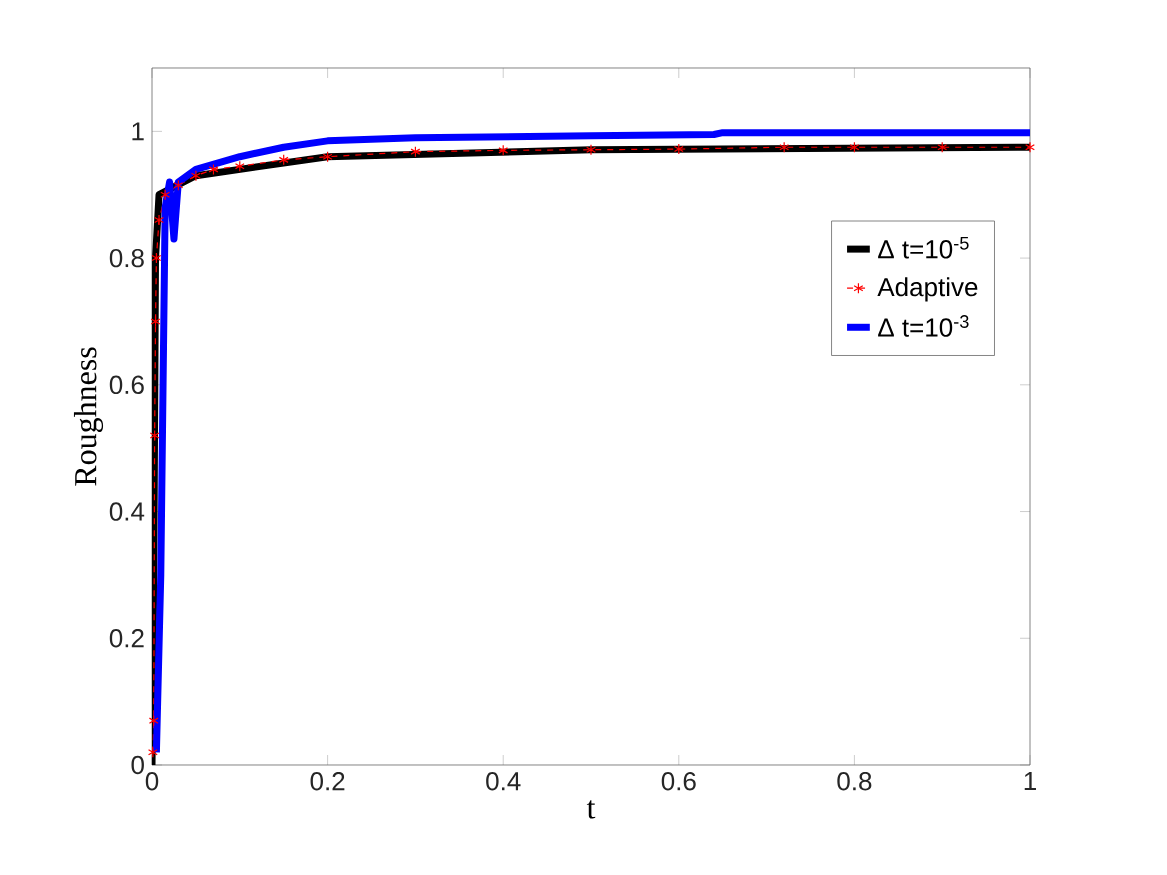  I want to click on y-tick-label: 0.4, so click(127, 511).